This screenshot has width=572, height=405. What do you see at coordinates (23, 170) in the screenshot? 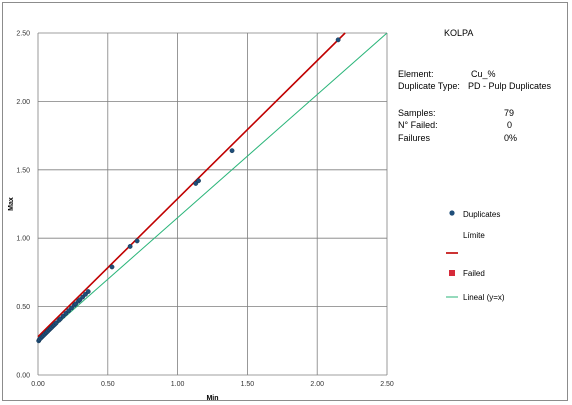
I see `y-tick-label: 1.50` at bounding box center [23, 170].